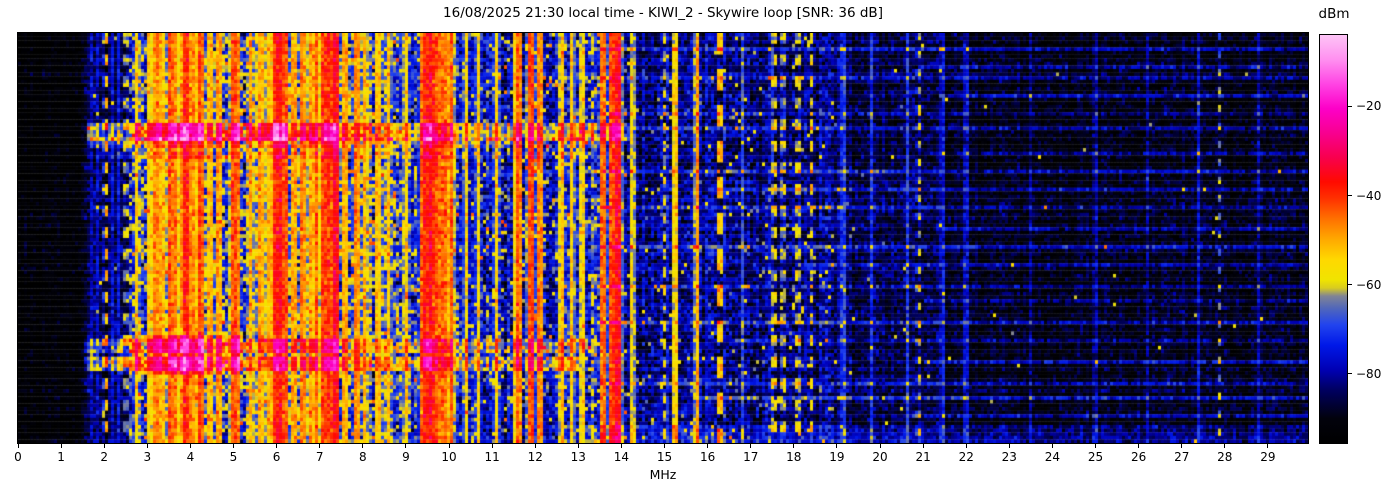 This screenshot has width=1400, height=500. Describe the element at coordinates (1009, 457) in the screenshot. I see `x-tick-label: 23` at that location.